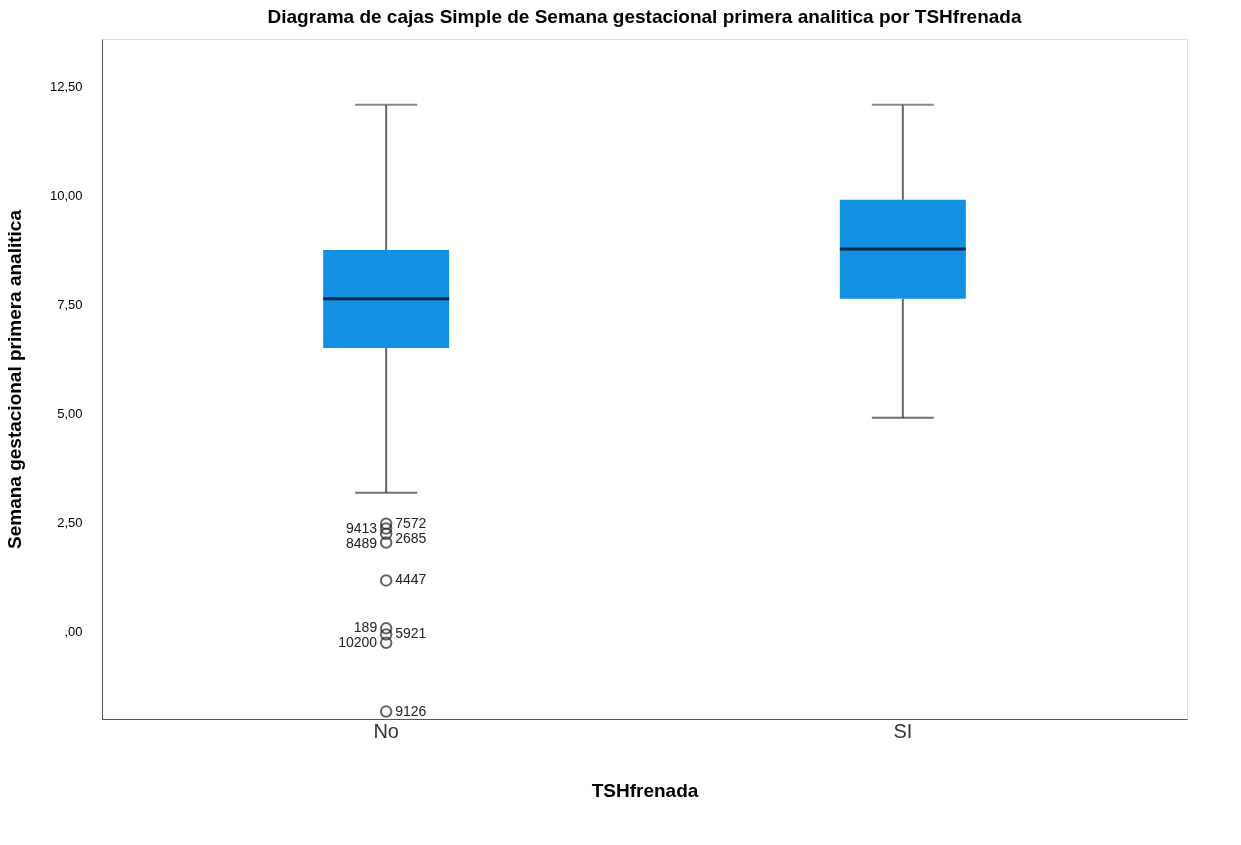 The height and width of the screenshot is (845, 1241). What do you see at coordinates (644, 16) in the screenshot?
I see `chart-title: Diagrama de cajas Simple de Semana gestacional primera analitica por TSHfrenada` at bounding box center [644, 16].